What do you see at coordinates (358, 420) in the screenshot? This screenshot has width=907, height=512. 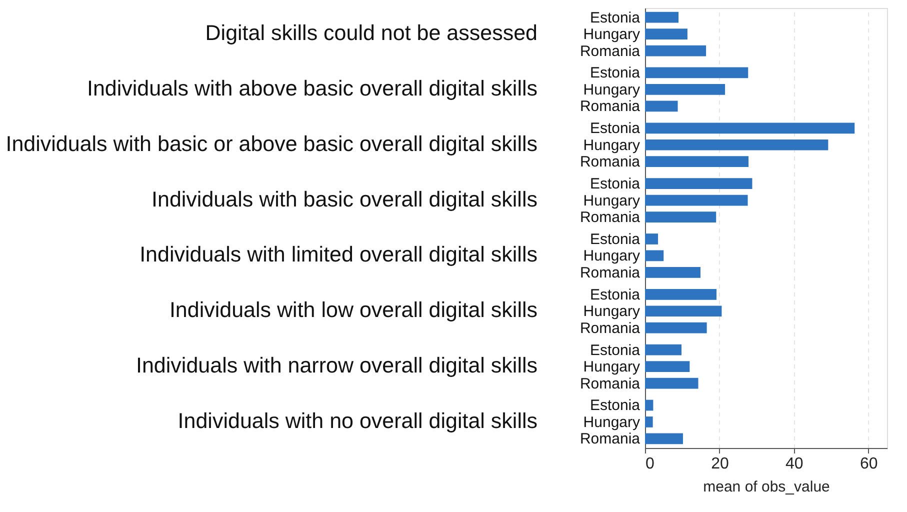 I see `y-tick-label: Individuals with no overall digital skills` at bounding box center [358, 420].